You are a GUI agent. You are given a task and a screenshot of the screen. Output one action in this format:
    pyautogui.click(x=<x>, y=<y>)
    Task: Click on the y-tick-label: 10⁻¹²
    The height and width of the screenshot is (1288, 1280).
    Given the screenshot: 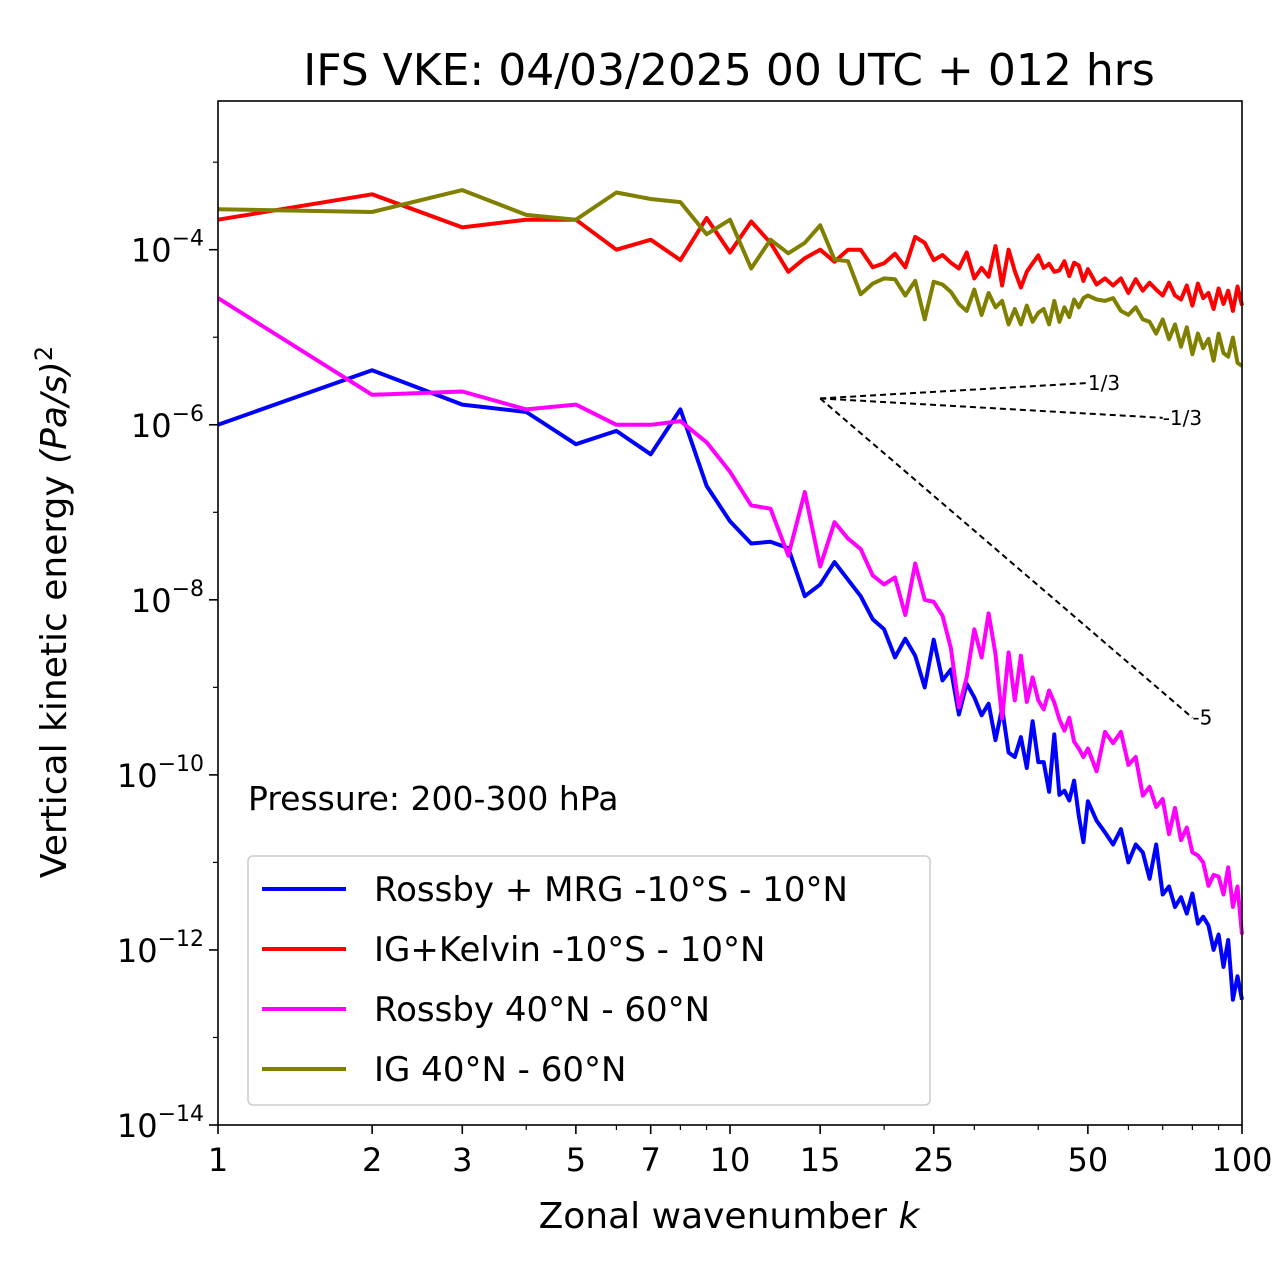 What is the action you would take?
    pyautogui.click(x=160, y=948)
    